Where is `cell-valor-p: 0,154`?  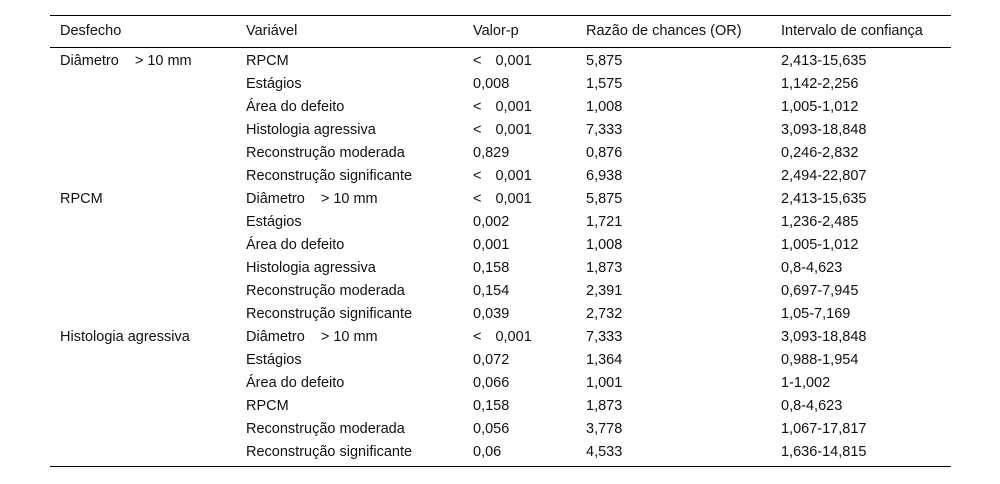 cell-valor-p: 0,154 is located at coordinates (529, 291).